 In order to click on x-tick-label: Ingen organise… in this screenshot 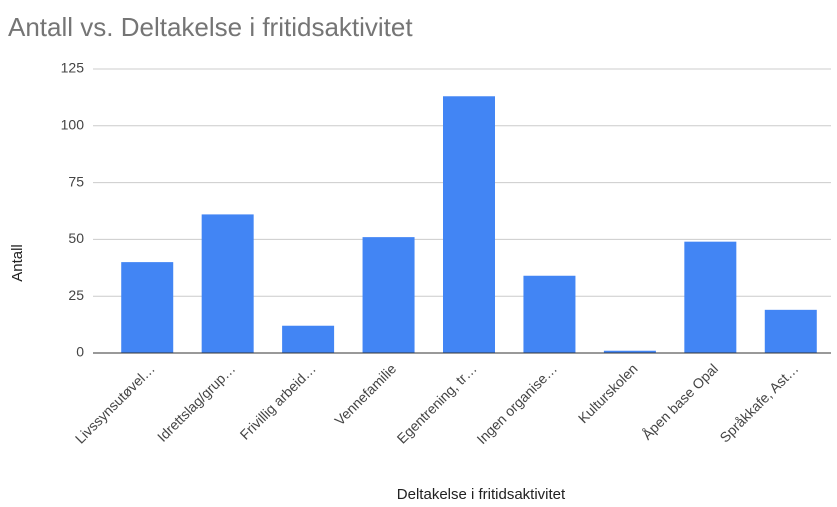, I will do `click(516, 403)`.